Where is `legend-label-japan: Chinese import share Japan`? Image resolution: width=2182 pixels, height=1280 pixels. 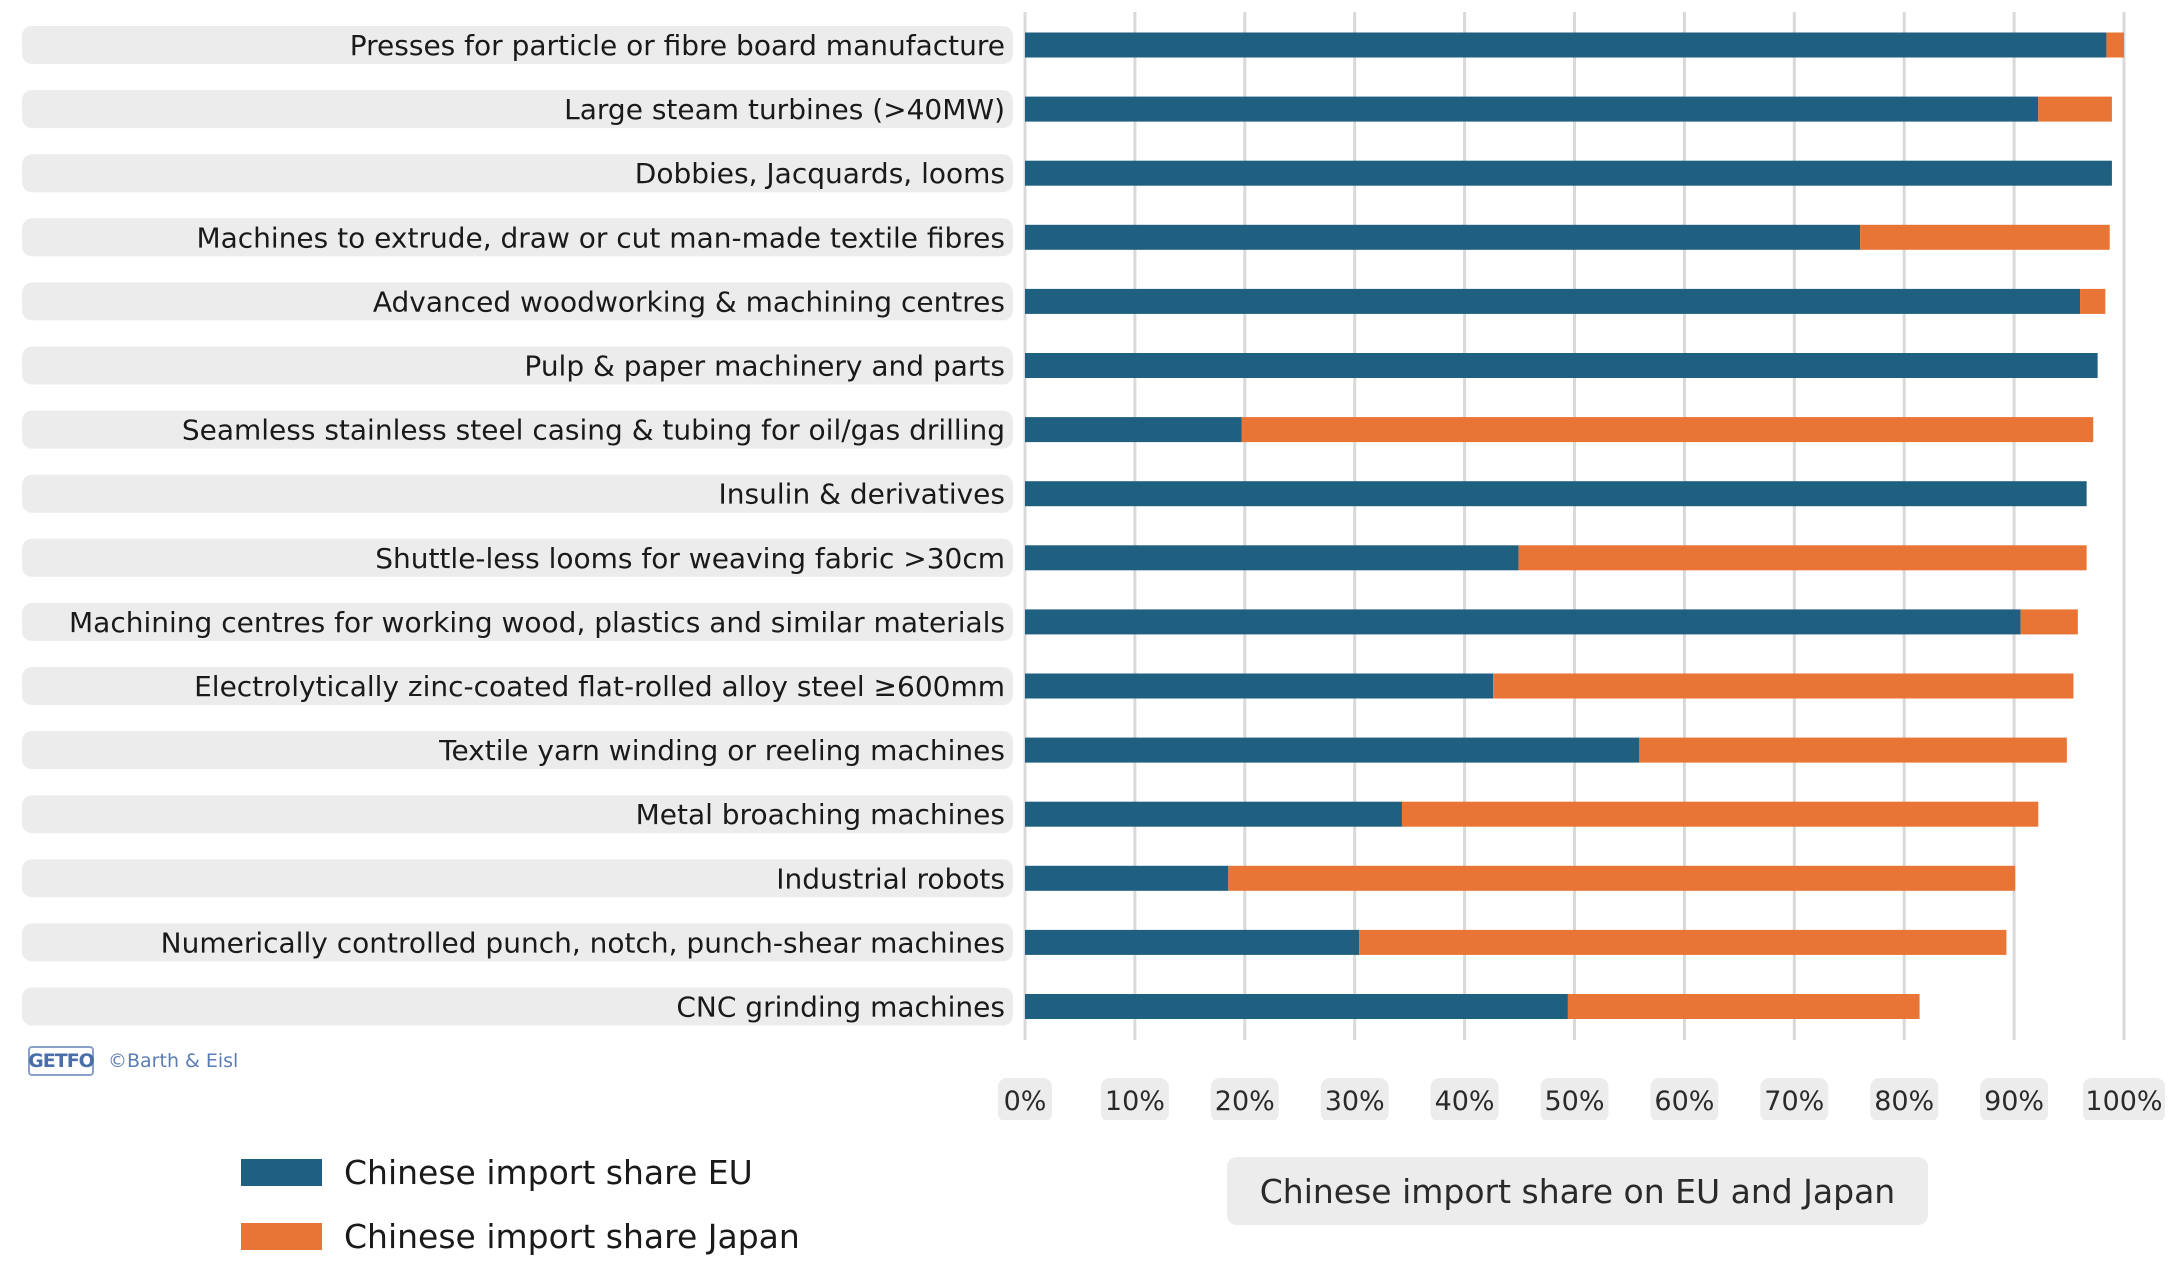 legend-label-japan: Chinese import share Japan is located at coordinates (572, 1236).